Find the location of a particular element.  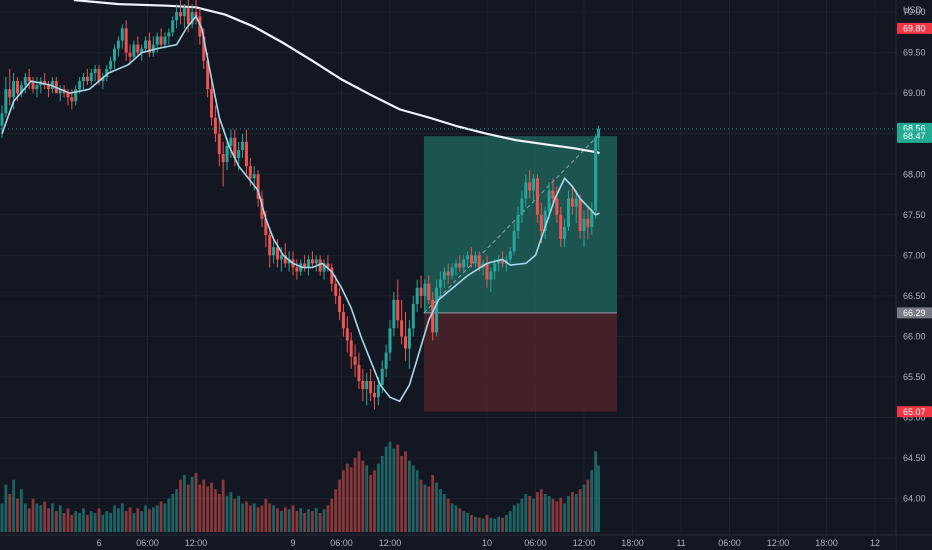

price-axis-background is located at coordinates (914, 275).